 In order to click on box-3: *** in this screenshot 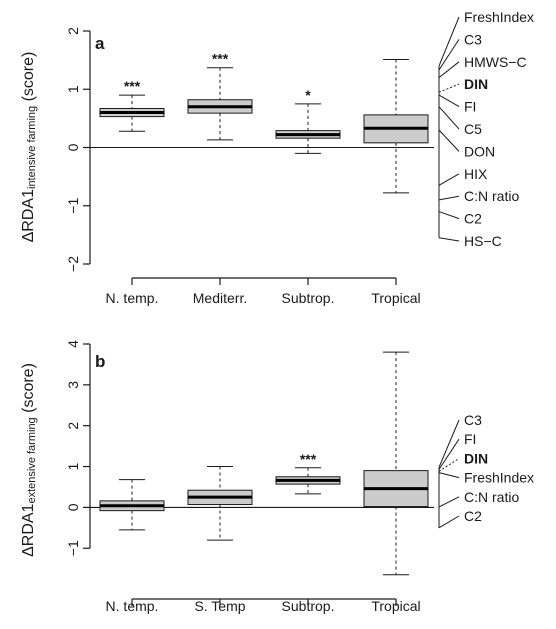, I will do `click(308, 473)`.